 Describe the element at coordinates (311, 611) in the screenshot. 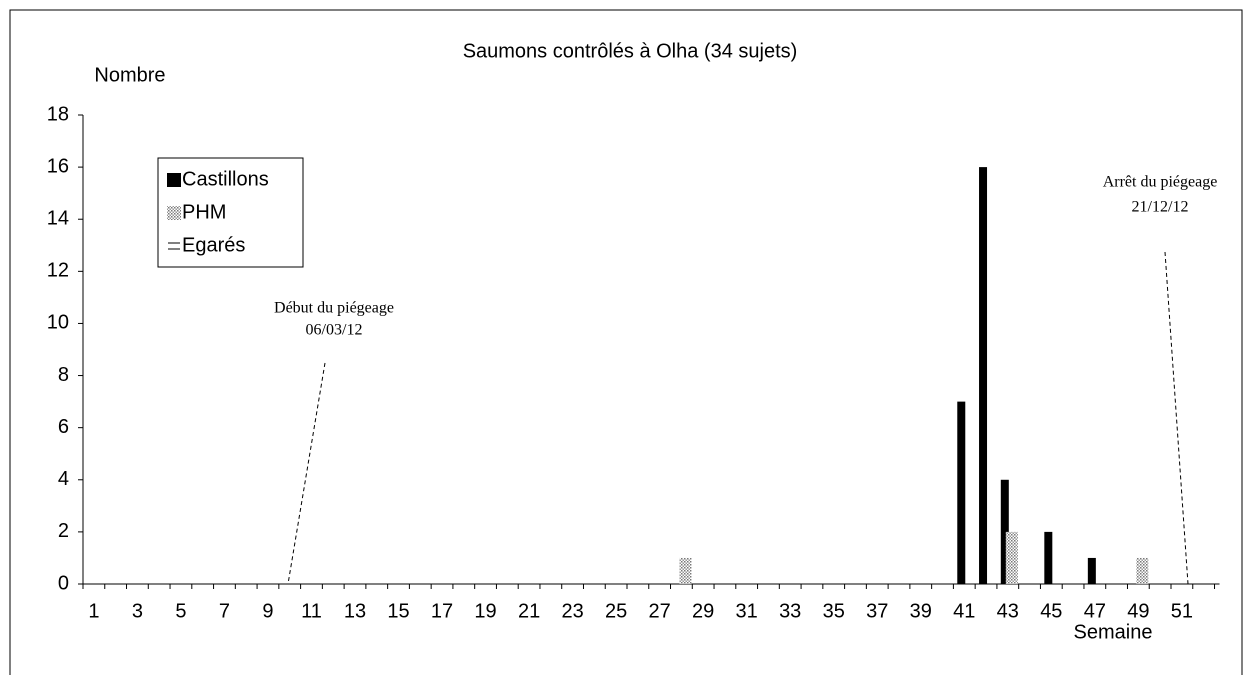

I see `x-tick-label: 11` at that location.